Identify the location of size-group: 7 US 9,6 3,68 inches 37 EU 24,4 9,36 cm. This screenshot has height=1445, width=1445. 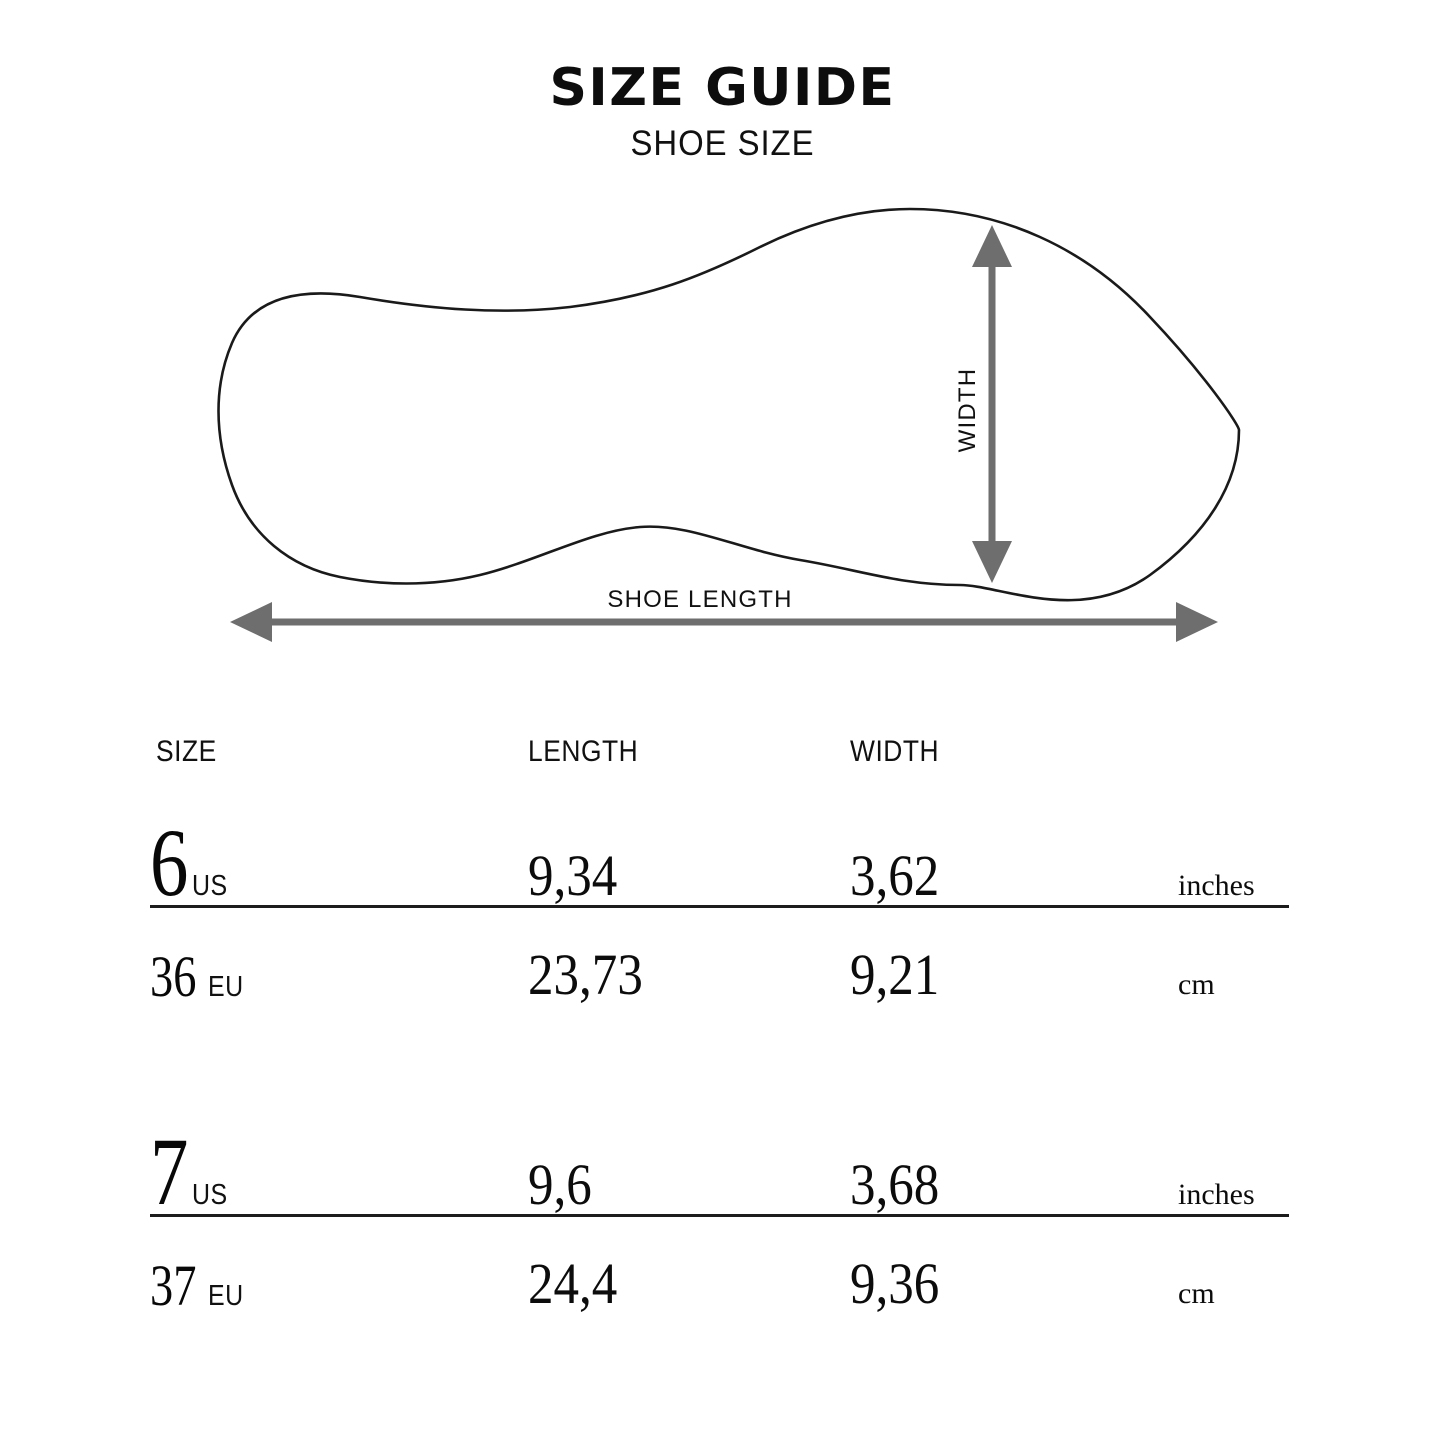
(720, 1207).